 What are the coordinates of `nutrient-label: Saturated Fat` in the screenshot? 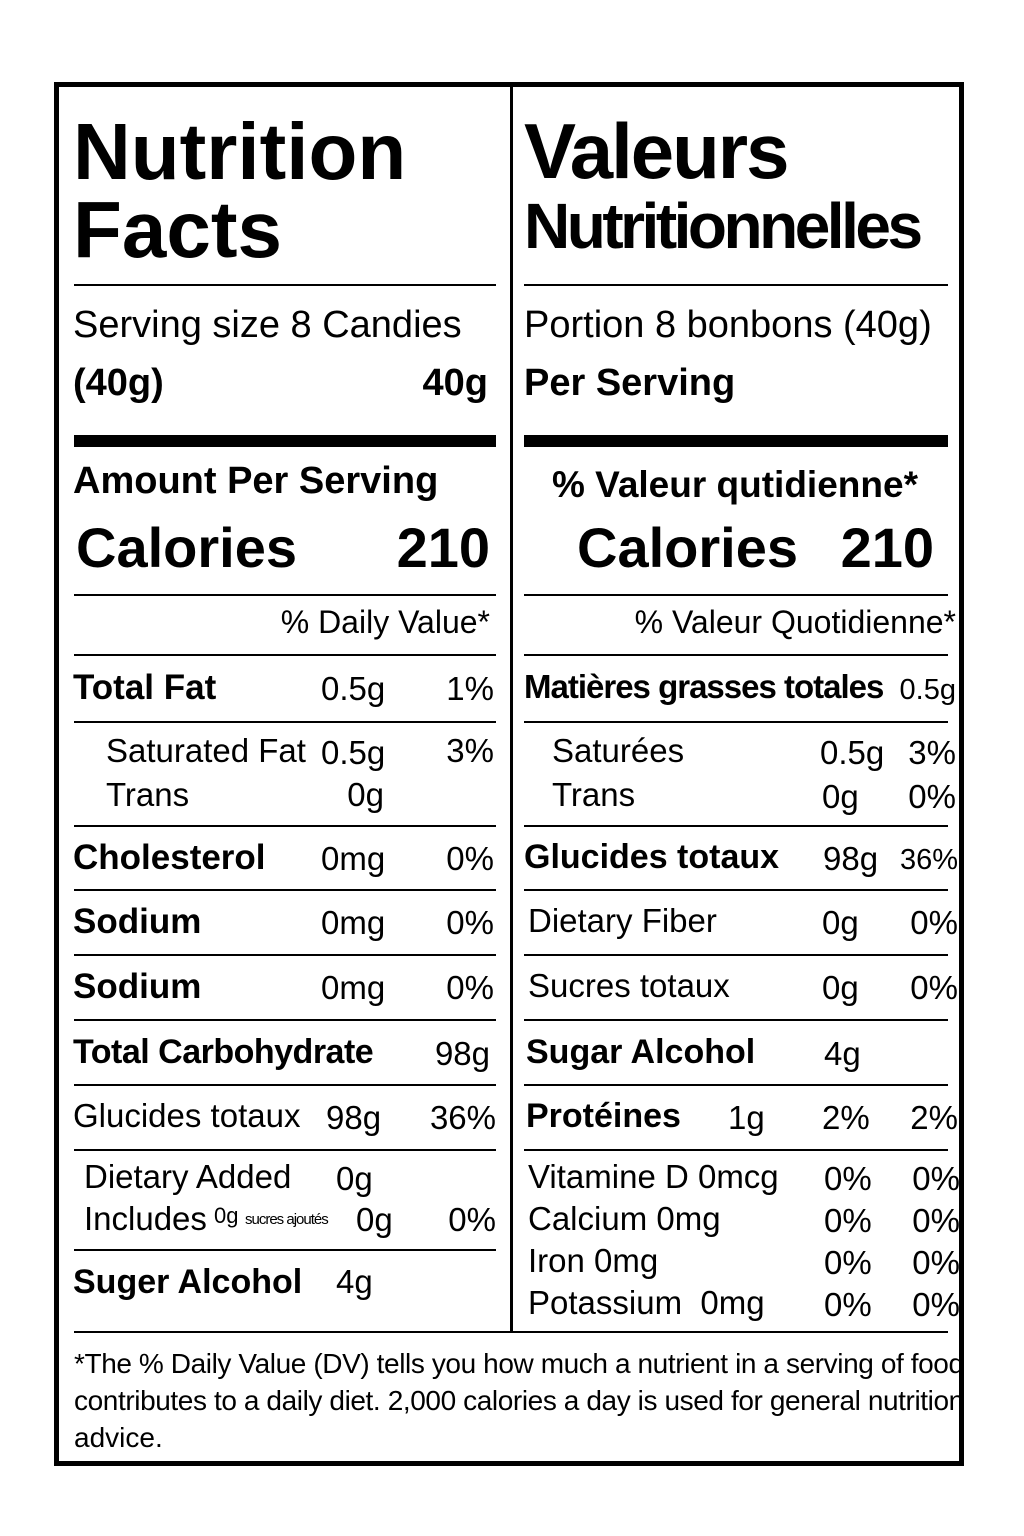 It's located at (206, 750).